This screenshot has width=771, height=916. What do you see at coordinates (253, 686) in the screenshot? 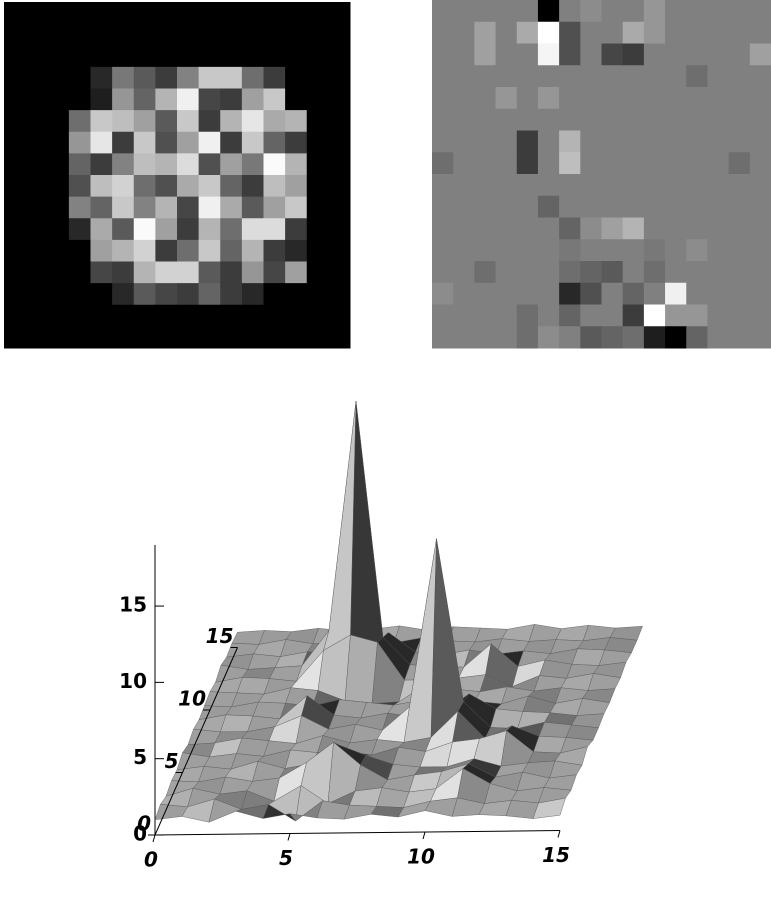
I see `surface-patch` at bounding box center [253, 686].